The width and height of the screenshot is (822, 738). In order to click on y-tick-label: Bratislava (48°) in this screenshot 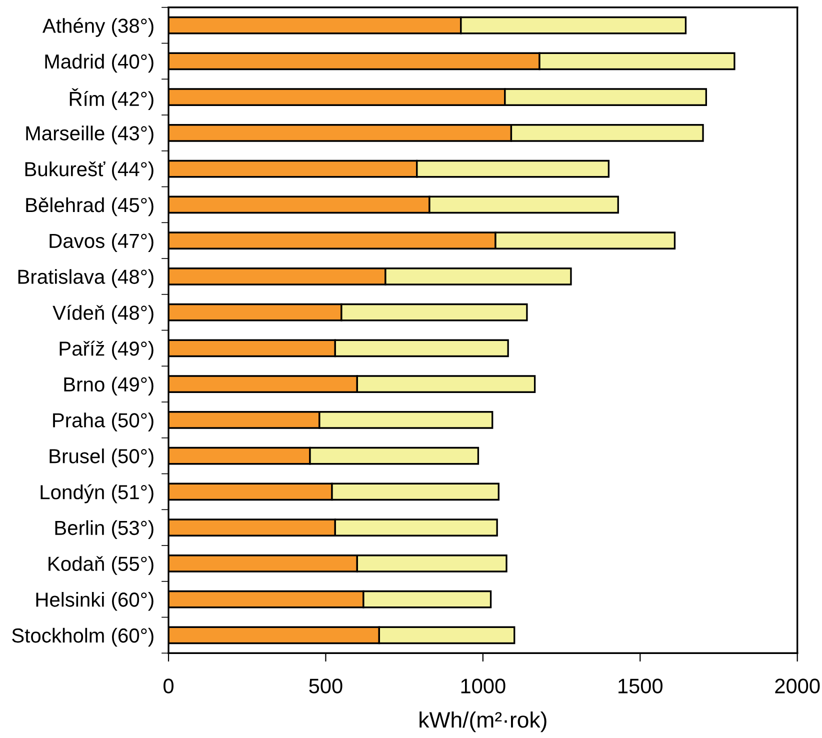, I will do `click(86, 278)`.